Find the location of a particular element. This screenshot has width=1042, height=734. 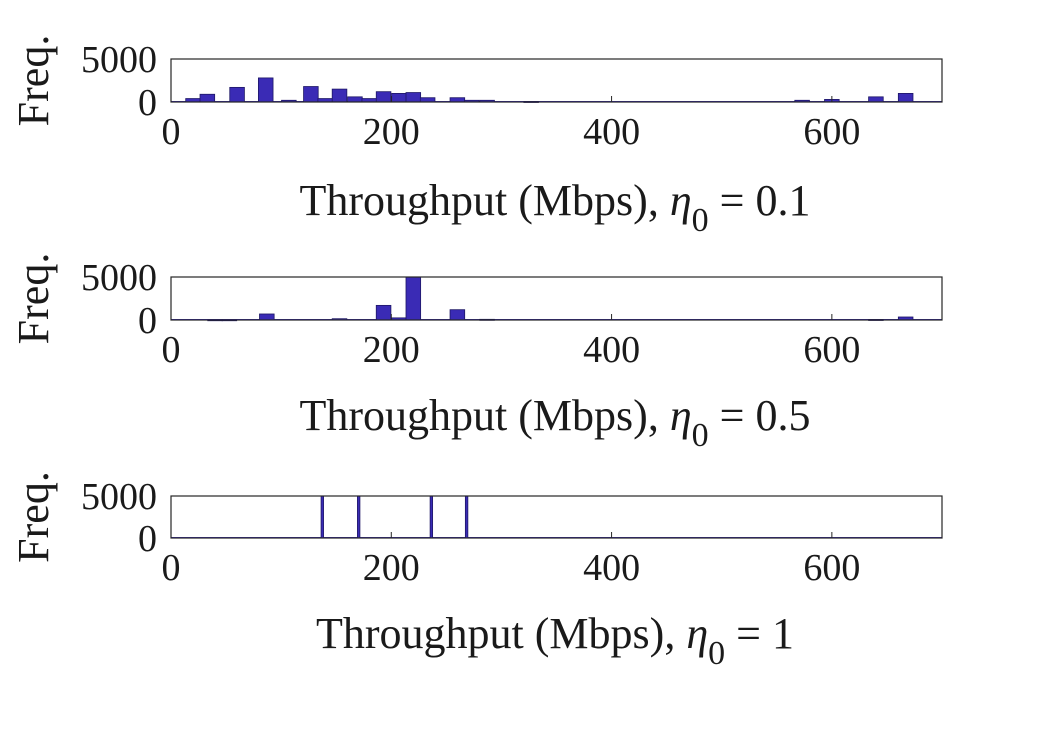

x-axis-label: Throughput (Mbps), η0 = 0.1 is located at coordinates (555, 207).